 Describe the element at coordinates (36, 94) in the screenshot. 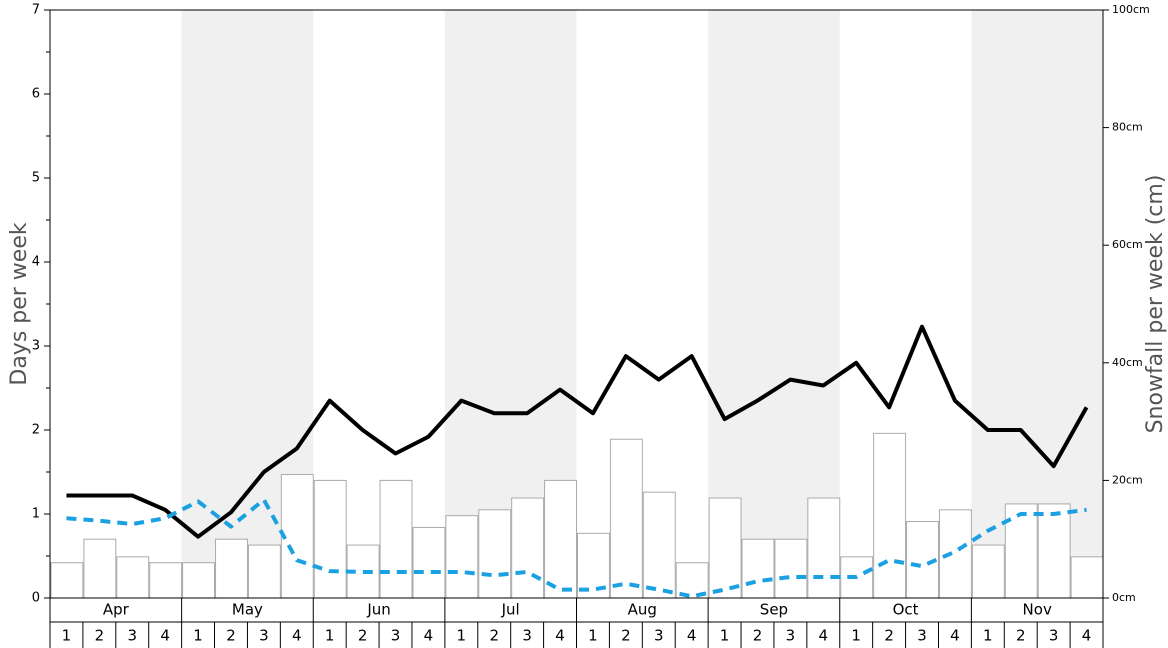

I see `y-tick-label: 6` at that location.